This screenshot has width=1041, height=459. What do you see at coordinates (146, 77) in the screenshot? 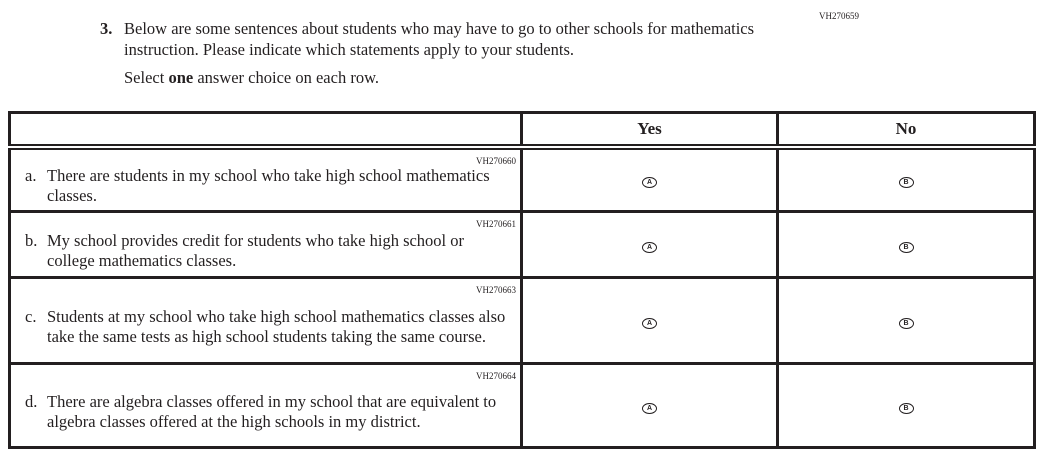
I see `instruction-pre: Select` at bounding box center [146, 77].